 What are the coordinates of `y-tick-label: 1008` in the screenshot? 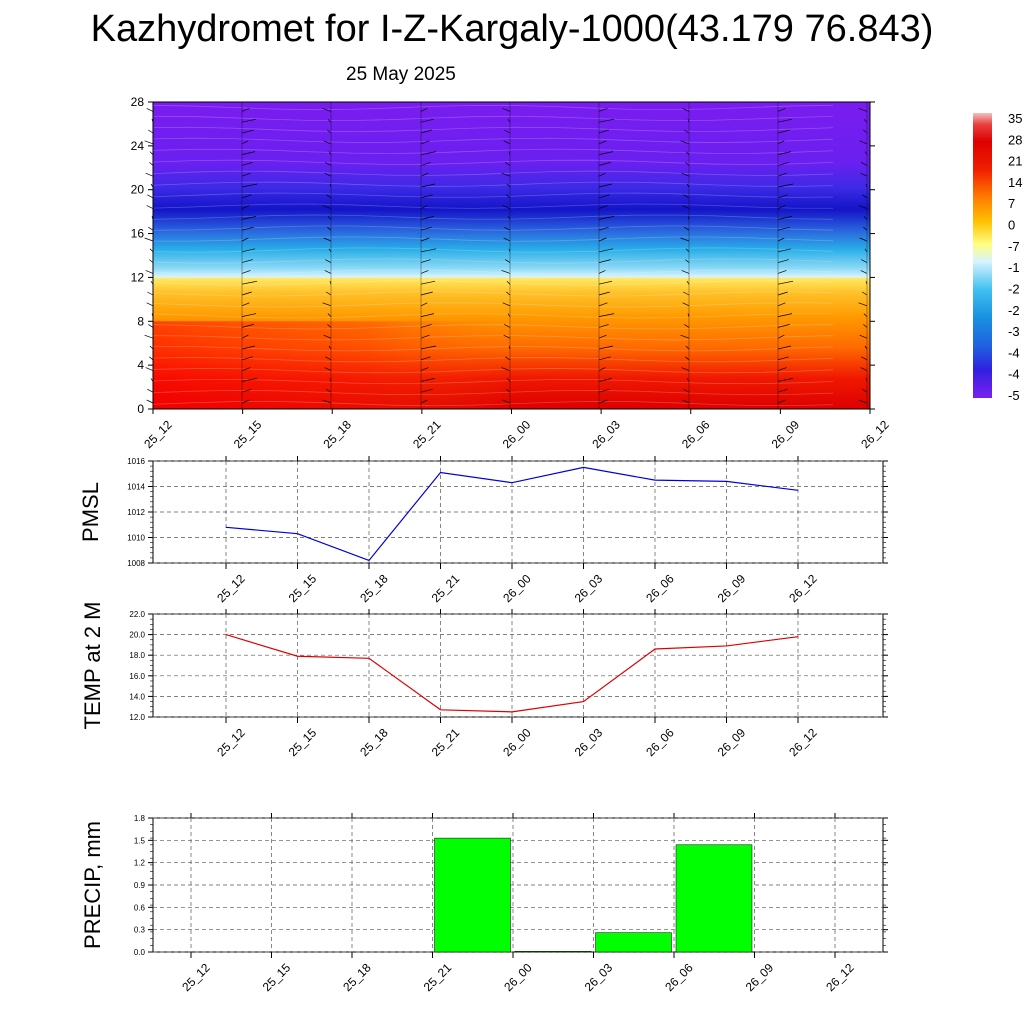 It's located at (136, 563).